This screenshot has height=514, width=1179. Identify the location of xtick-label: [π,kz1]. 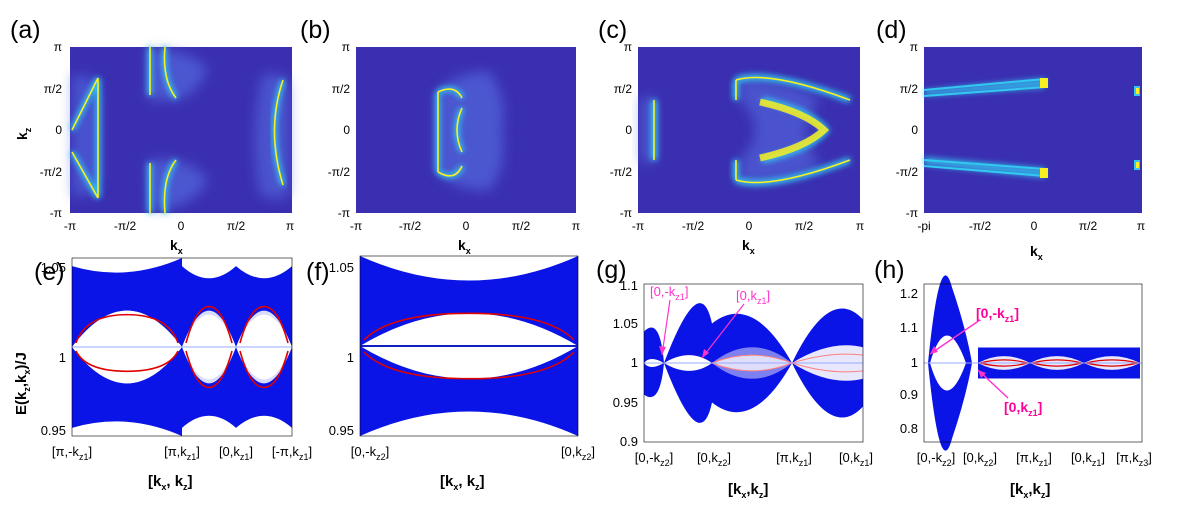
(794, 459).